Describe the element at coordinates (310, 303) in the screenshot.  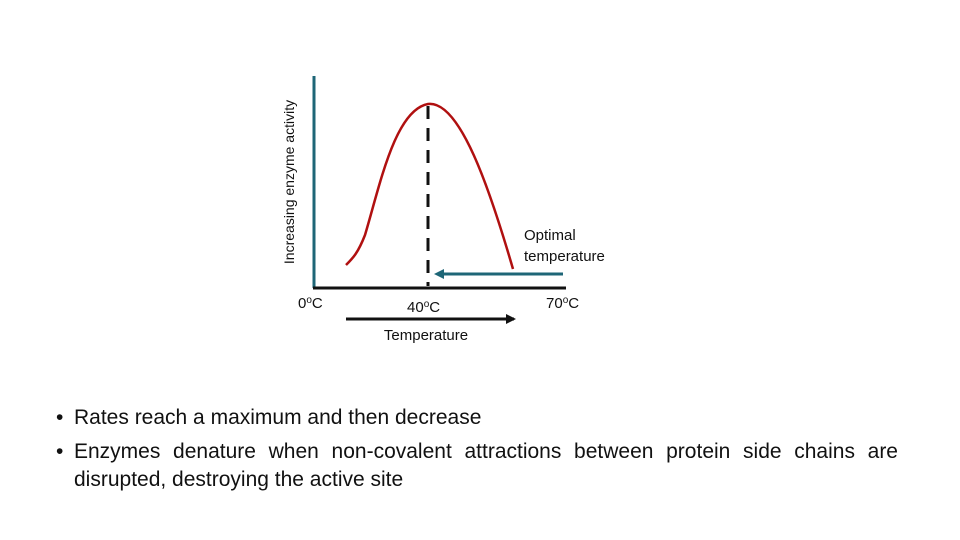
I see `tick-label-left: 0oC` at that location.